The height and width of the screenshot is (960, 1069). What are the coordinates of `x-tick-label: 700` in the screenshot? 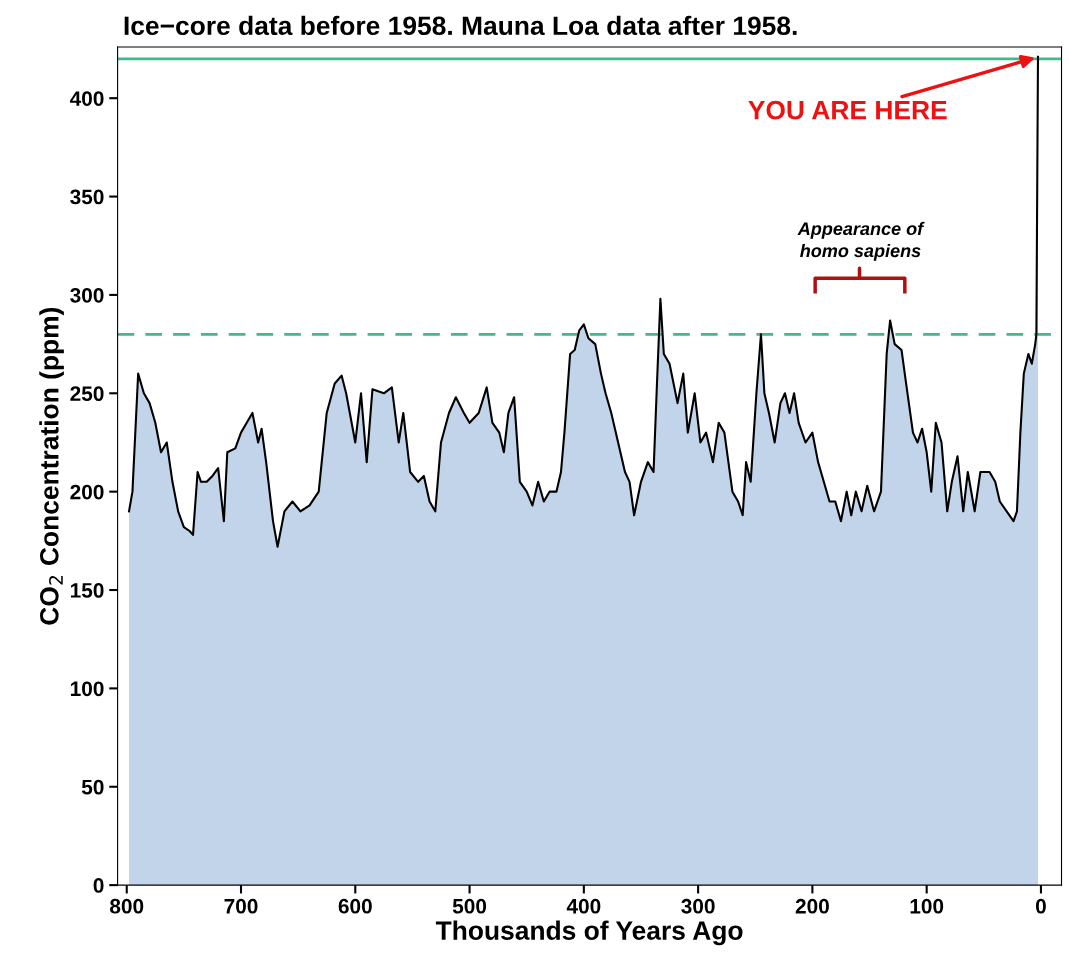 It's located at (241, 906).